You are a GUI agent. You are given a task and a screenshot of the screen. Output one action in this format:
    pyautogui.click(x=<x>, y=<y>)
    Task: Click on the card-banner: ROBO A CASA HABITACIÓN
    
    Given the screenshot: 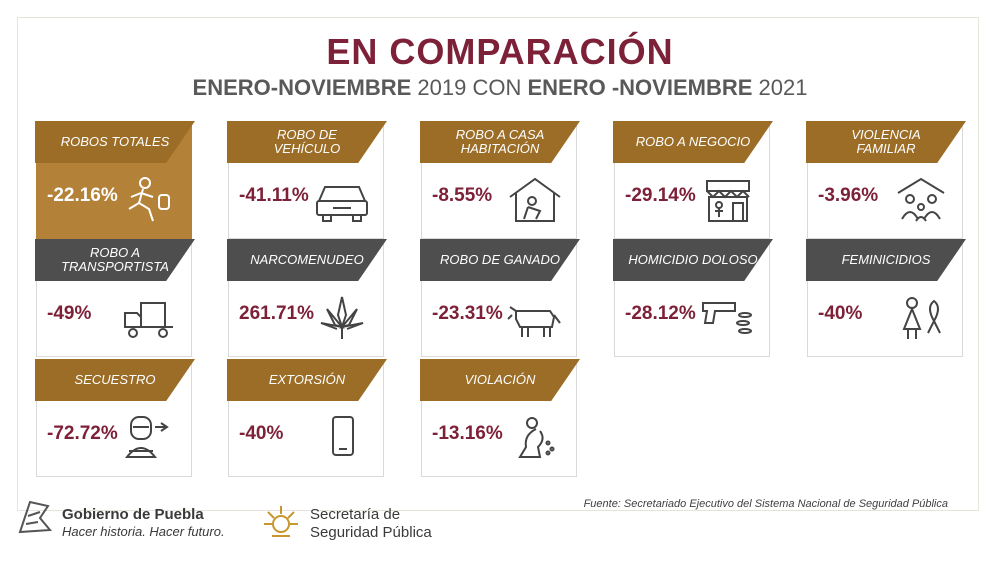 What is the action you would take?
    pyautogui.click(x=500, y=142)
    